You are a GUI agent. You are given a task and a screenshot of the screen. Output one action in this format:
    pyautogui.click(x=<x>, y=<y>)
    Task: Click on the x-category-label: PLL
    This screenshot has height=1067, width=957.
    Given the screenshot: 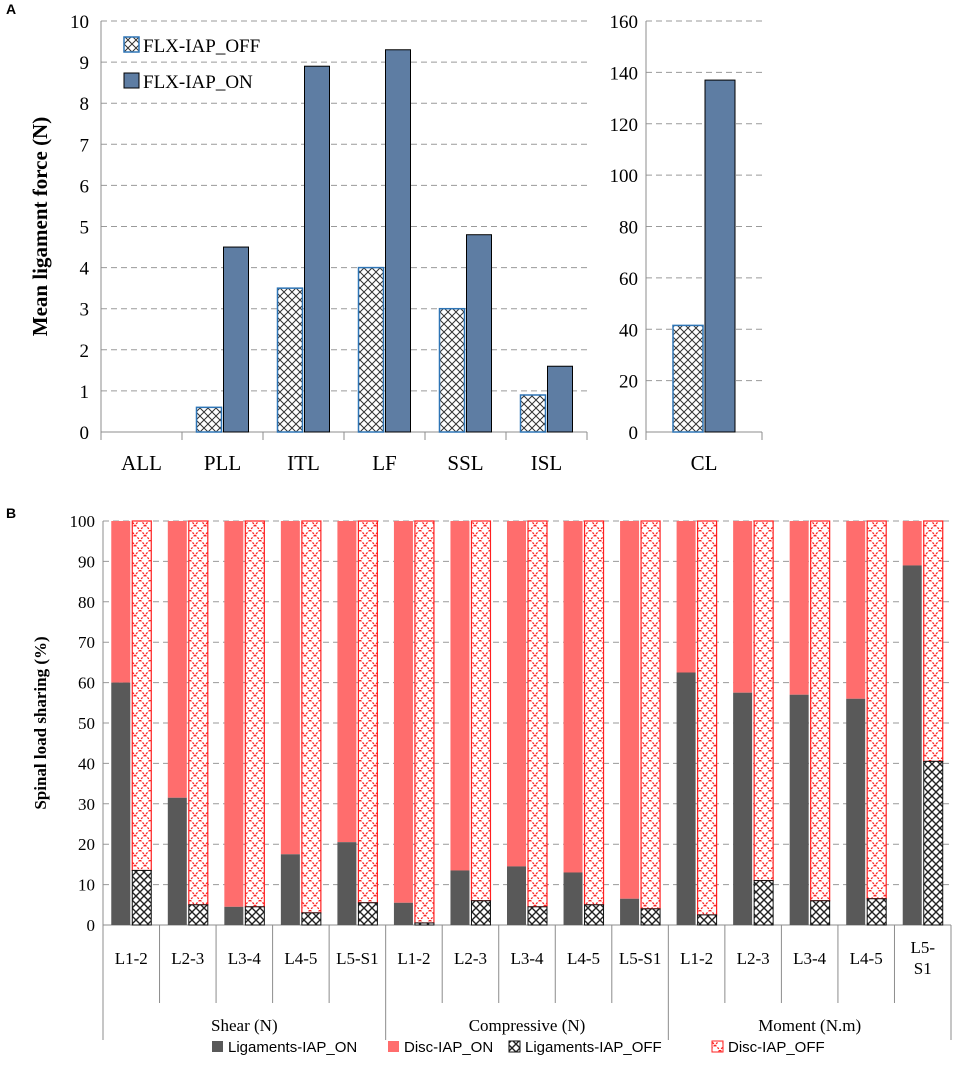 What is the action you would take?
    pyautogui.click(x=222, y=463)
    